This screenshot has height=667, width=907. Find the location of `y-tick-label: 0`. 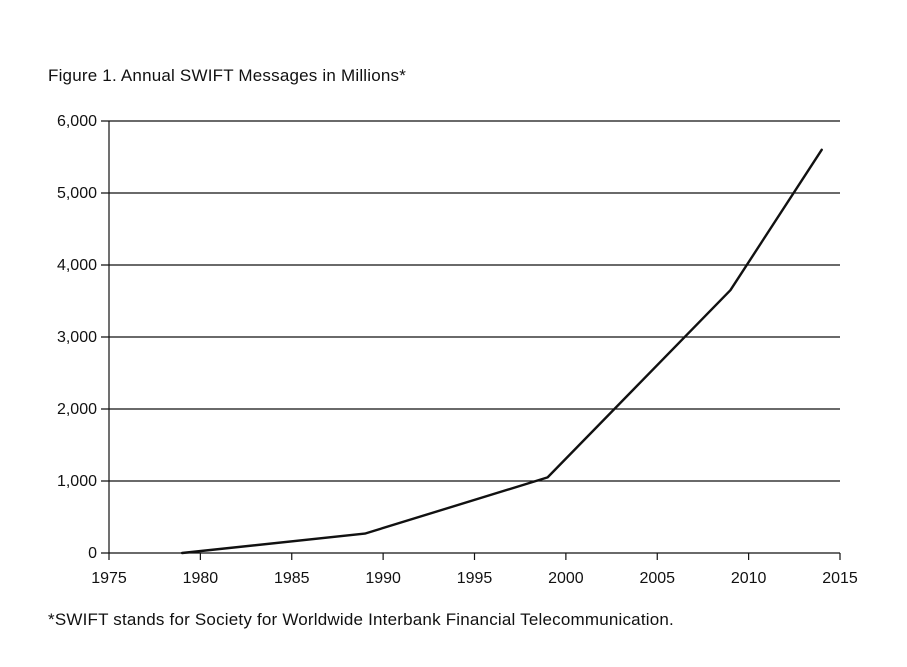

y-tick-label: 0 is located at coordinates (92, 553).